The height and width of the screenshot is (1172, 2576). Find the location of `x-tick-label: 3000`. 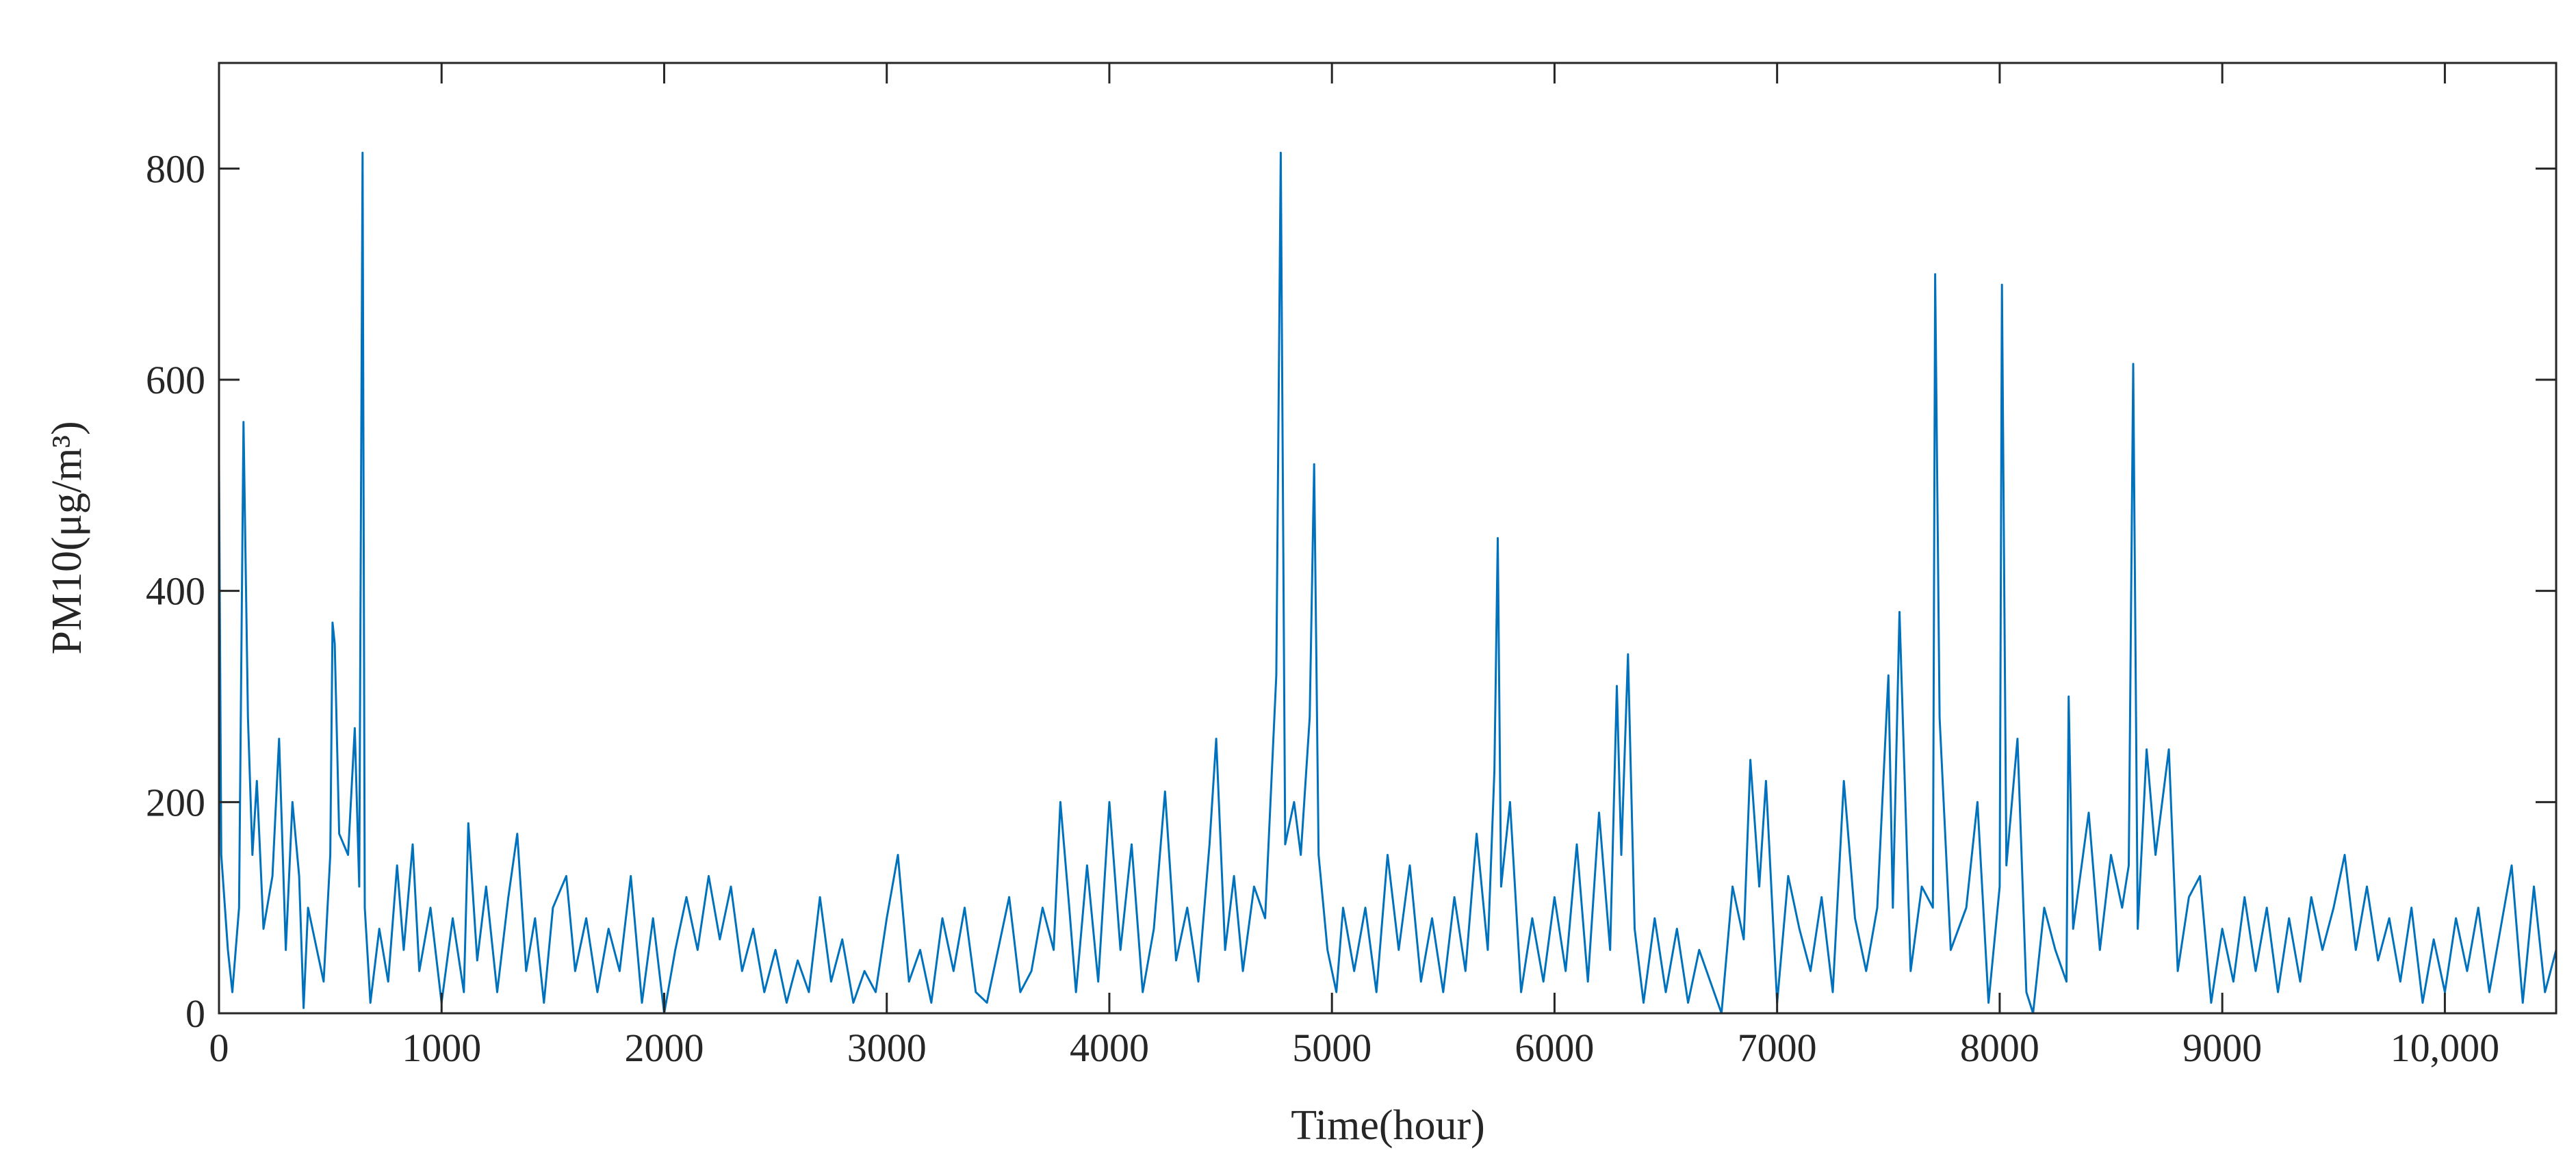

x-tick-label: 3000 is located at coordinates (887, 1048).